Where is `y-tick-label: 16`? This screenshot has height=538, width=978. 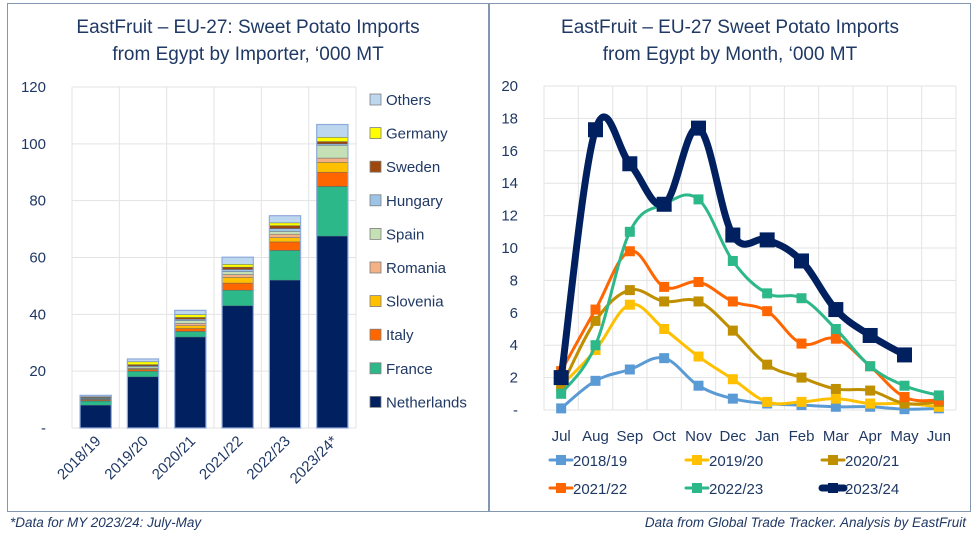
y-tick-label: 16 is located at coordinates (509, 151).